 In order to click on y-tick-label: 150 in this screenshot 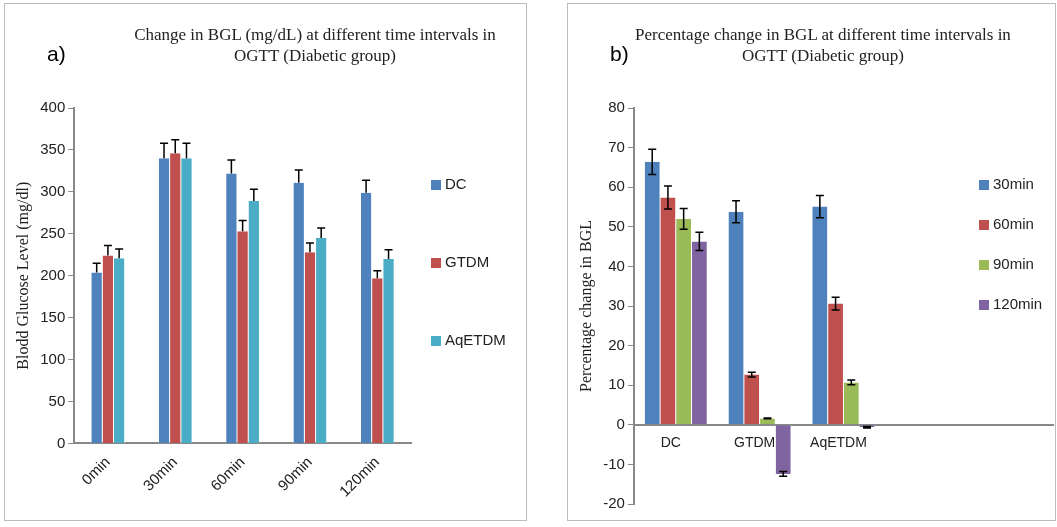, I will do `click(53, 316)`.